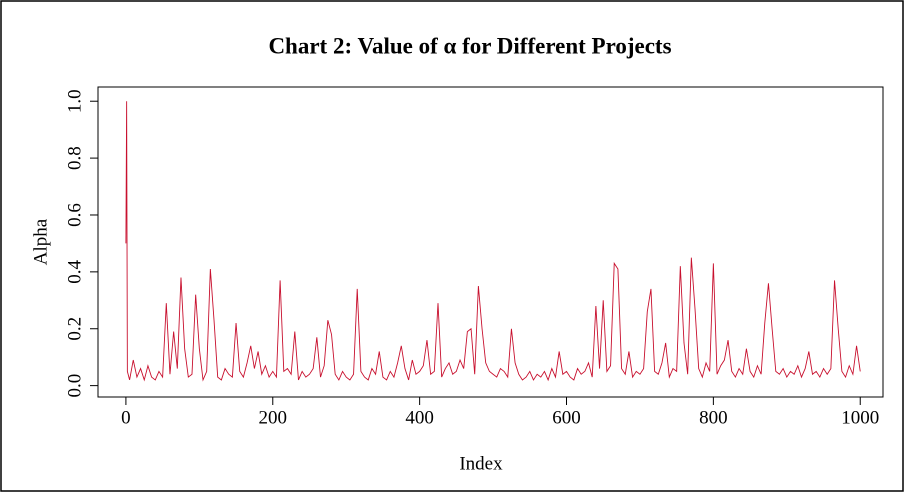  I want to click on y-tick-label: 0.6, so click(74, 215).